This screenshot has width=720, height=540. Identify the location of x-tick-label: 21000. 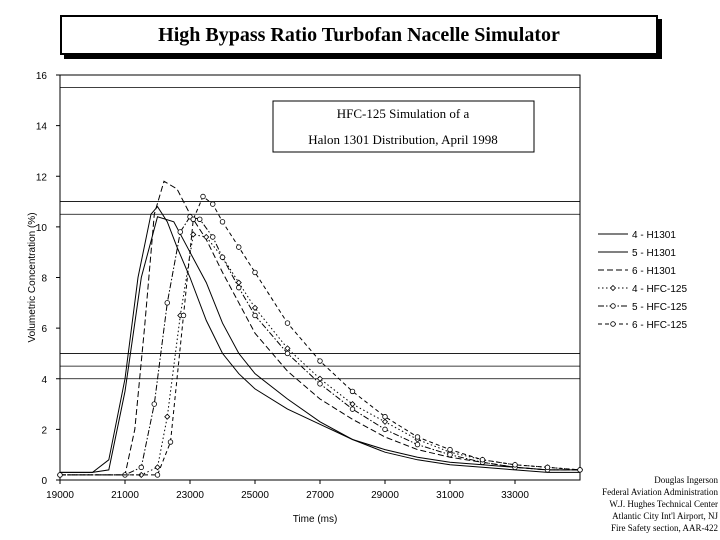
(125, 495).